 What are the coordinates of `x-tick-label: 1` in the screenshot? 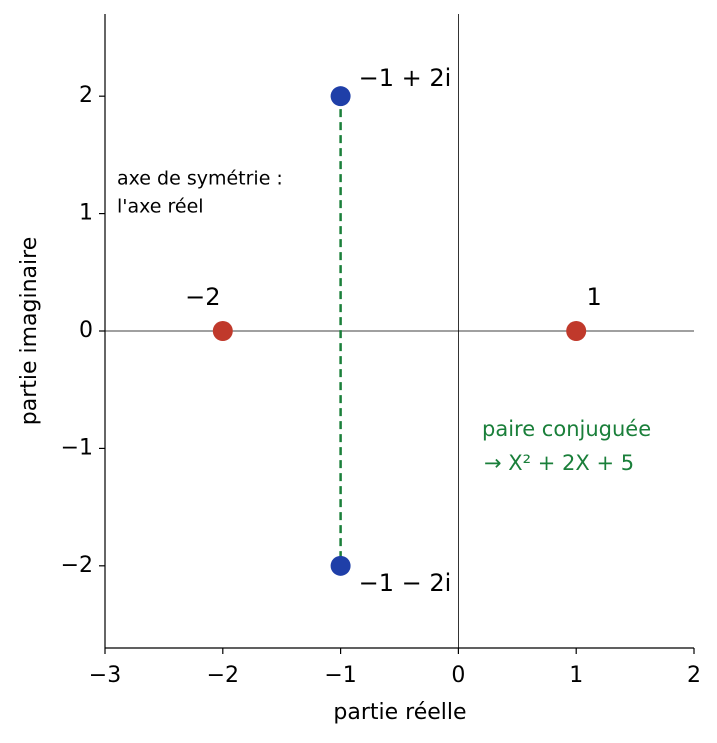 It's located at (576, 675).